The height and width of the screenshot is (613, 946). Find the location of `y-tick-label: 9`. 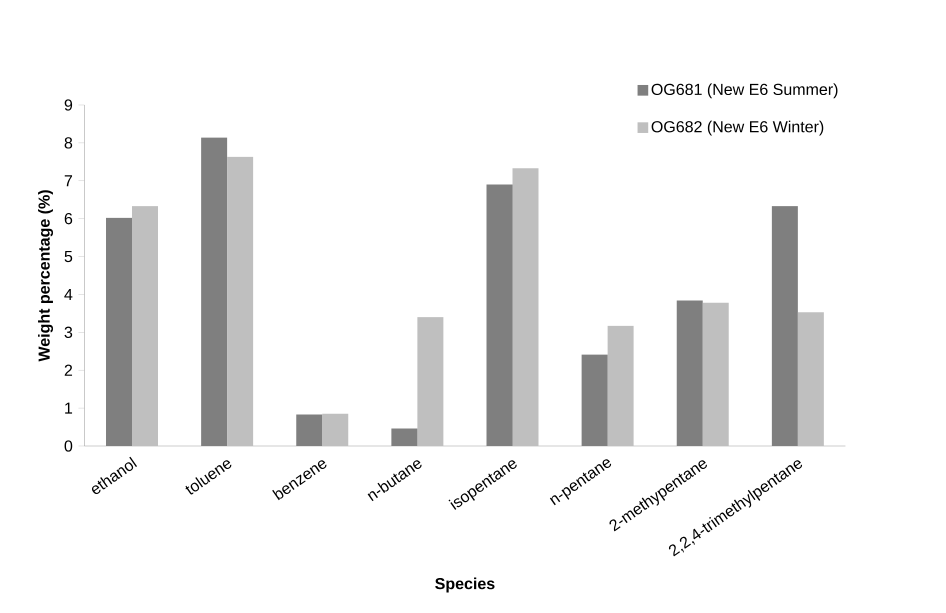

y-tick-label: 9 is located at coordinates (68, 105).